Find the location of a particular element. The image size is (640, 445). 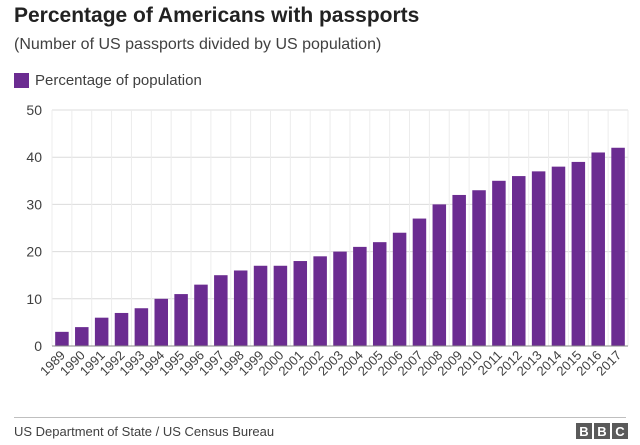

y-tick-label: 30 is located at coordinates (34, 204).